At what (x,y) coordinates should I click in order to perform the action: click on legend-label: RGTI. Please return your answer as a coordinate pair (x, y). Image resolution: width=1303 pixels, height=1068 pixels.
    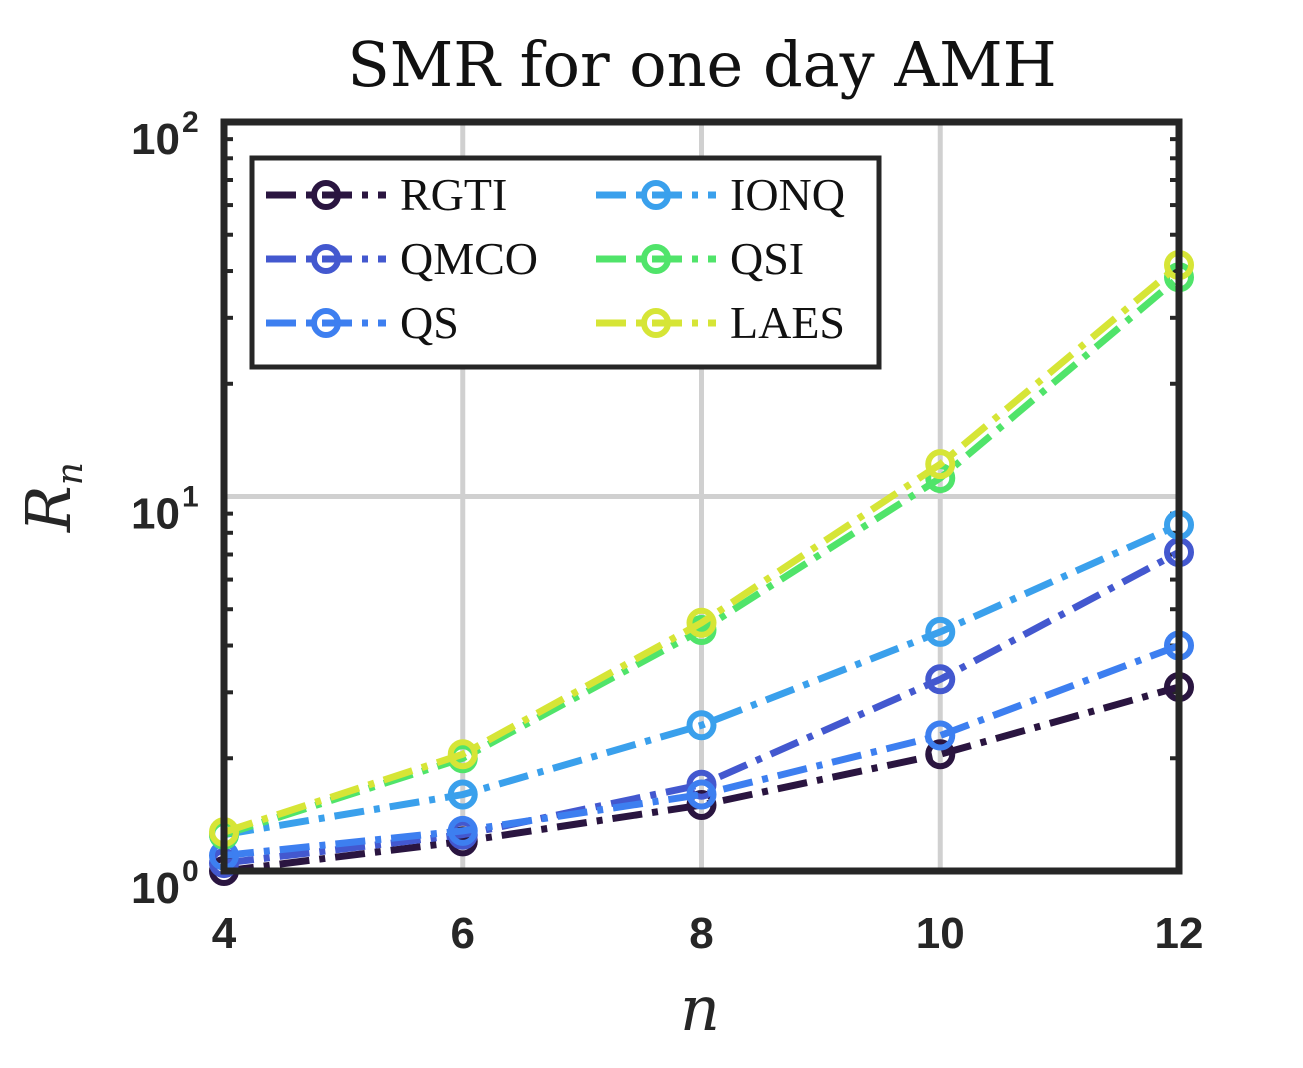
    Looking at the image, I should click on (453, 194).